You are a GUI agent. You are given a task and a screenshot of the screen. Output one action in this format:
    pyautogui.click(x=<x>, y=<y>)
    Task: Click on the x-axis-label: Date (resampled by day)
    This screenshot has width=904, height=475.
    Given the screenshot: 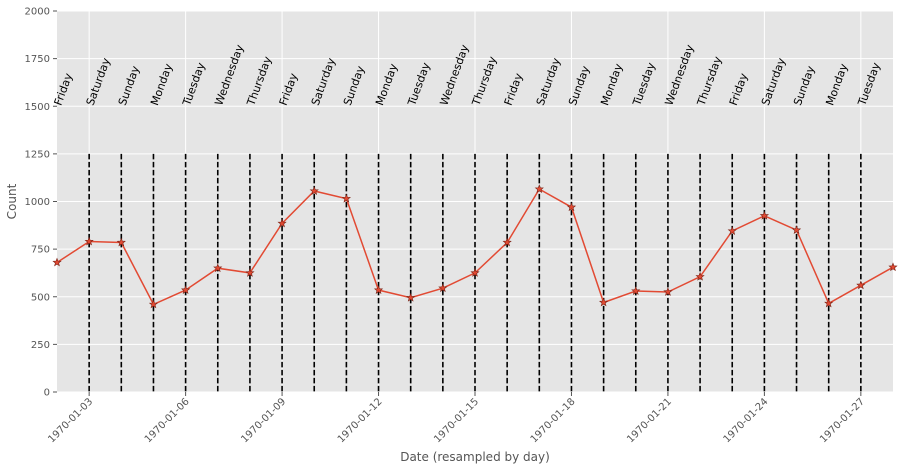 What is the action you would take?
    pyautogui.click(x=475, y=457)
    